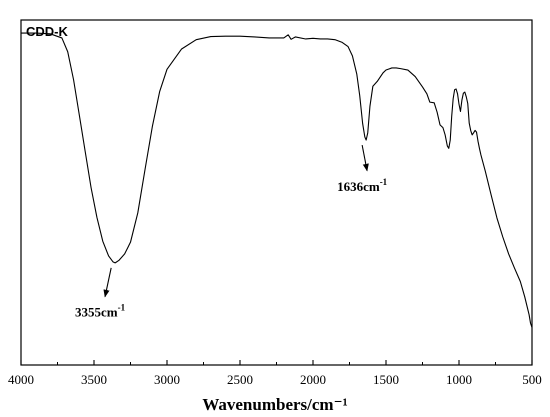 The image size is (550, 417). What do you see at coordinates (21, 379) in the screenshot?
I see `x-tick-label: 4000` at bounding box center [21, 379].